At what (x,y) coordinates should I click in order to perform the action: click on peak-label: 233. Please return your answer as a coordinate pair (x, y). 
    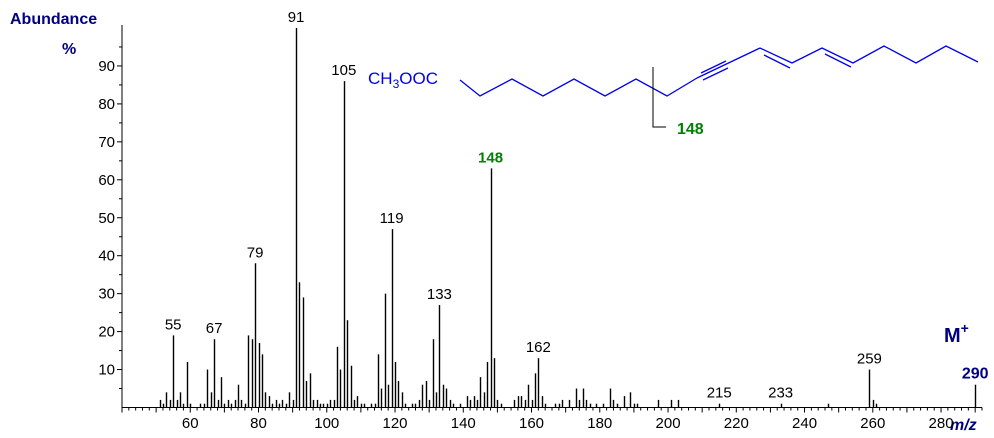
    Looking at the image, I should click on (780, 393).